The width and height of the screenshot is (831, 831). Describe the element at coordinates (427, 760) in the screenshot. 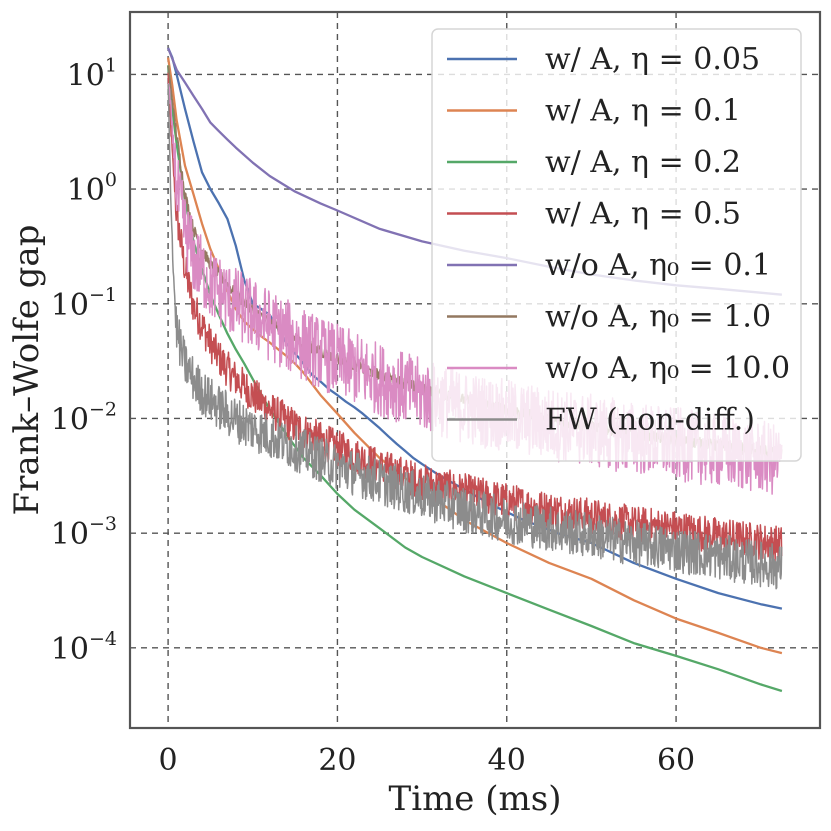

I see `x-tick-labels: 0 20 40 60` at that location.